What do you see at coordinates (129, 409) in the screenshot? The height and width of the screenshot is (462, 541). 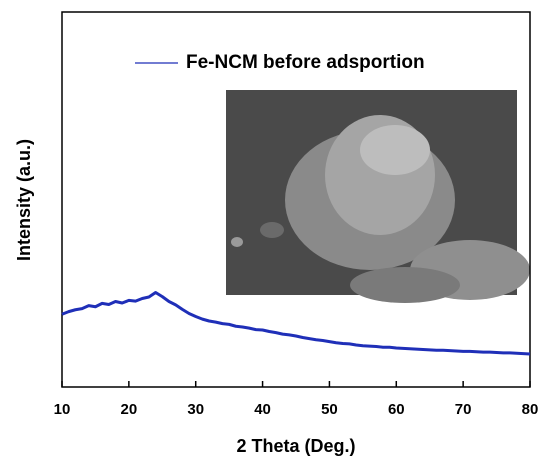 I see `x-tick-label: 20` at bounding box center [129, 409].